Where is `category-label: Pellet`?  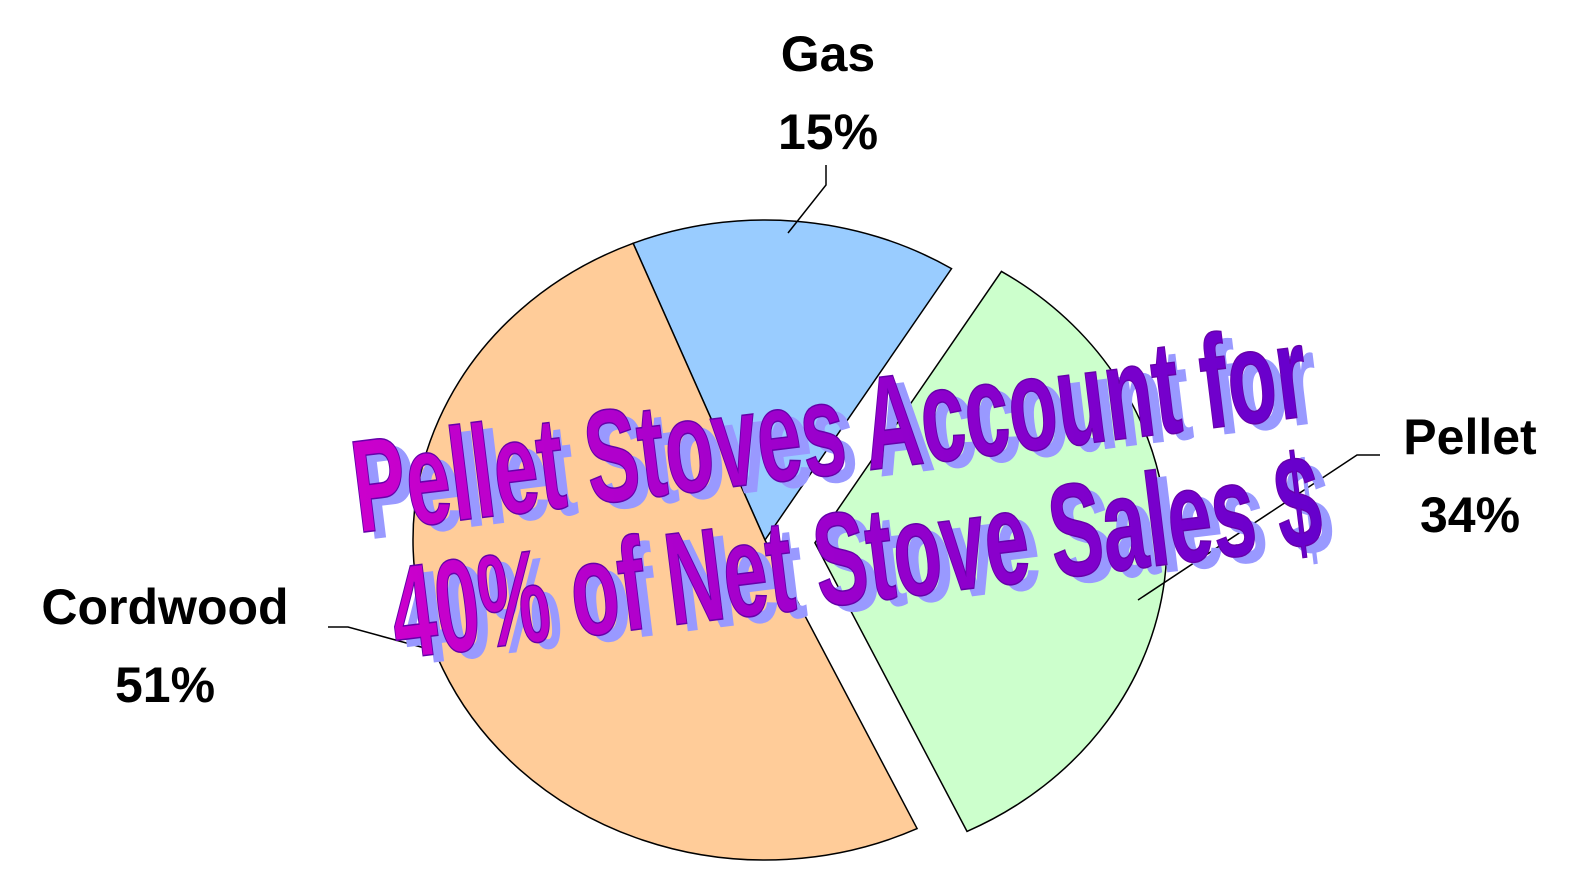
category-label: Pellet is located at coordinates (1470, 437).